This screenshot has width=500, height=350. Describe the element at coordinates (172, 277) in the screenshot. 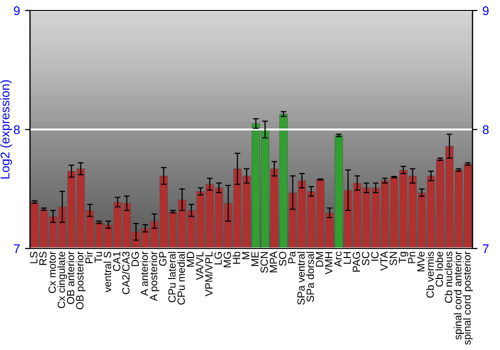

I see `x-tick-label: CPu lateral` at that location.